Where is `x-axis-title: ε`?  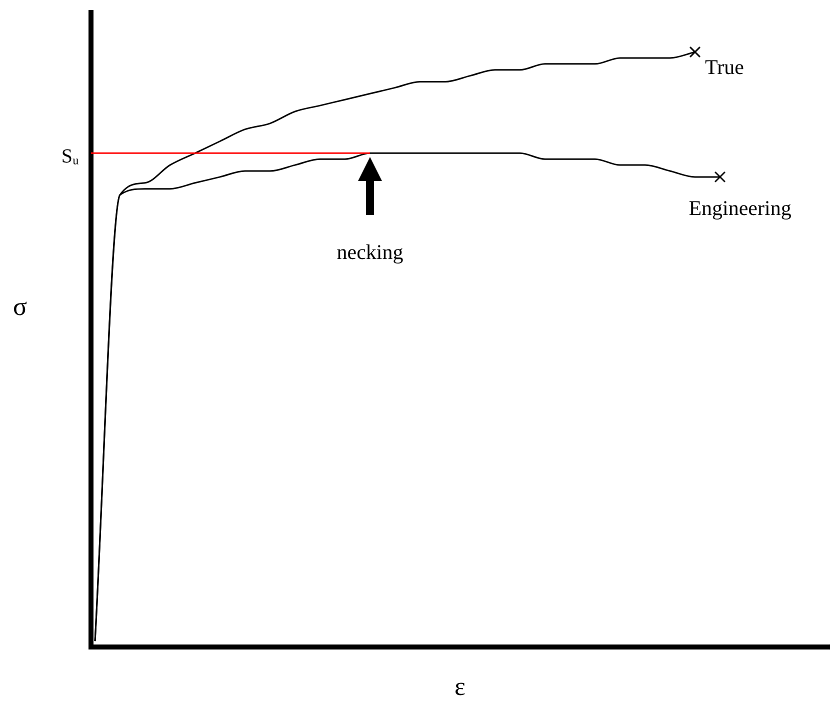 x-axis-title: ε is located at coordinates (460, 686).